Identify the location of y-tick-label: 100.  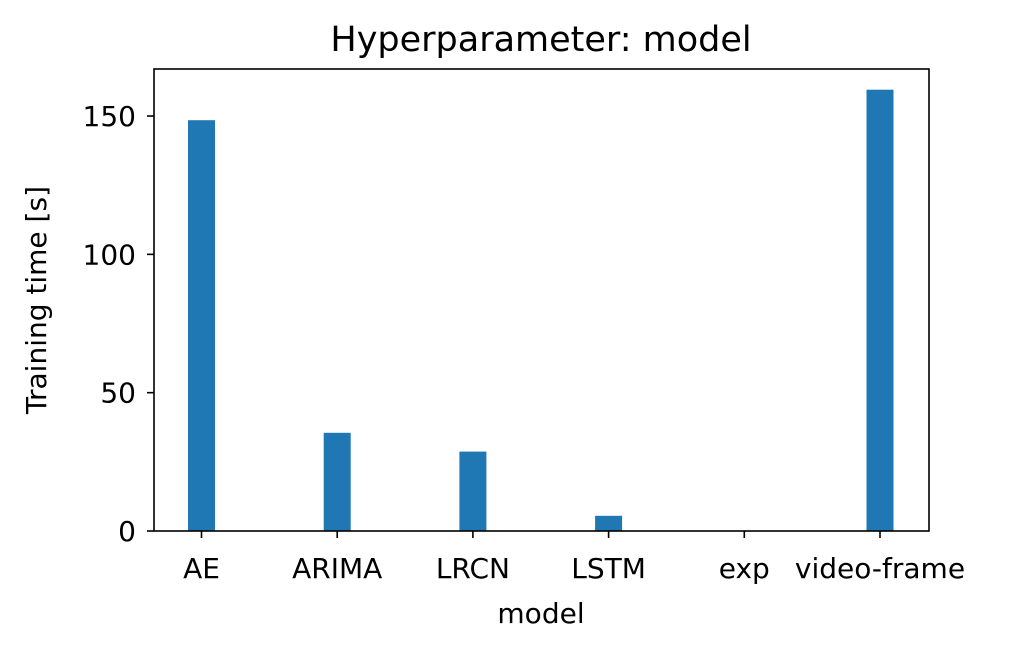
(109, 254).